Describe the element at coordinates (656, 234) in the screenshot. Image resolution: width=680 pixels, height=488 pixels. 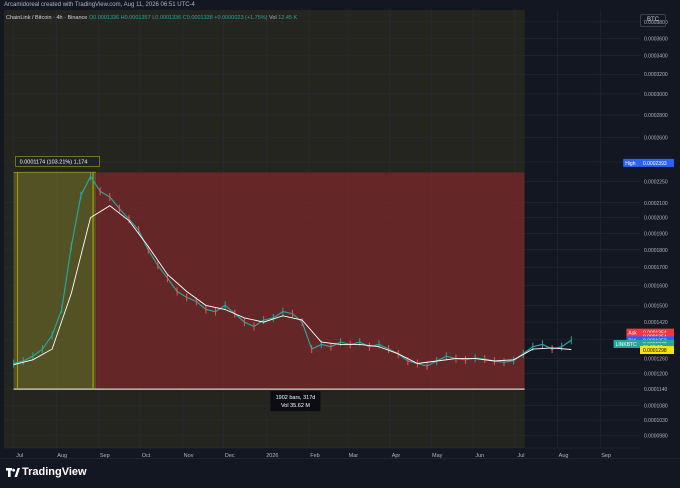
I see `price-tick-label: 0.0001900` at that location.